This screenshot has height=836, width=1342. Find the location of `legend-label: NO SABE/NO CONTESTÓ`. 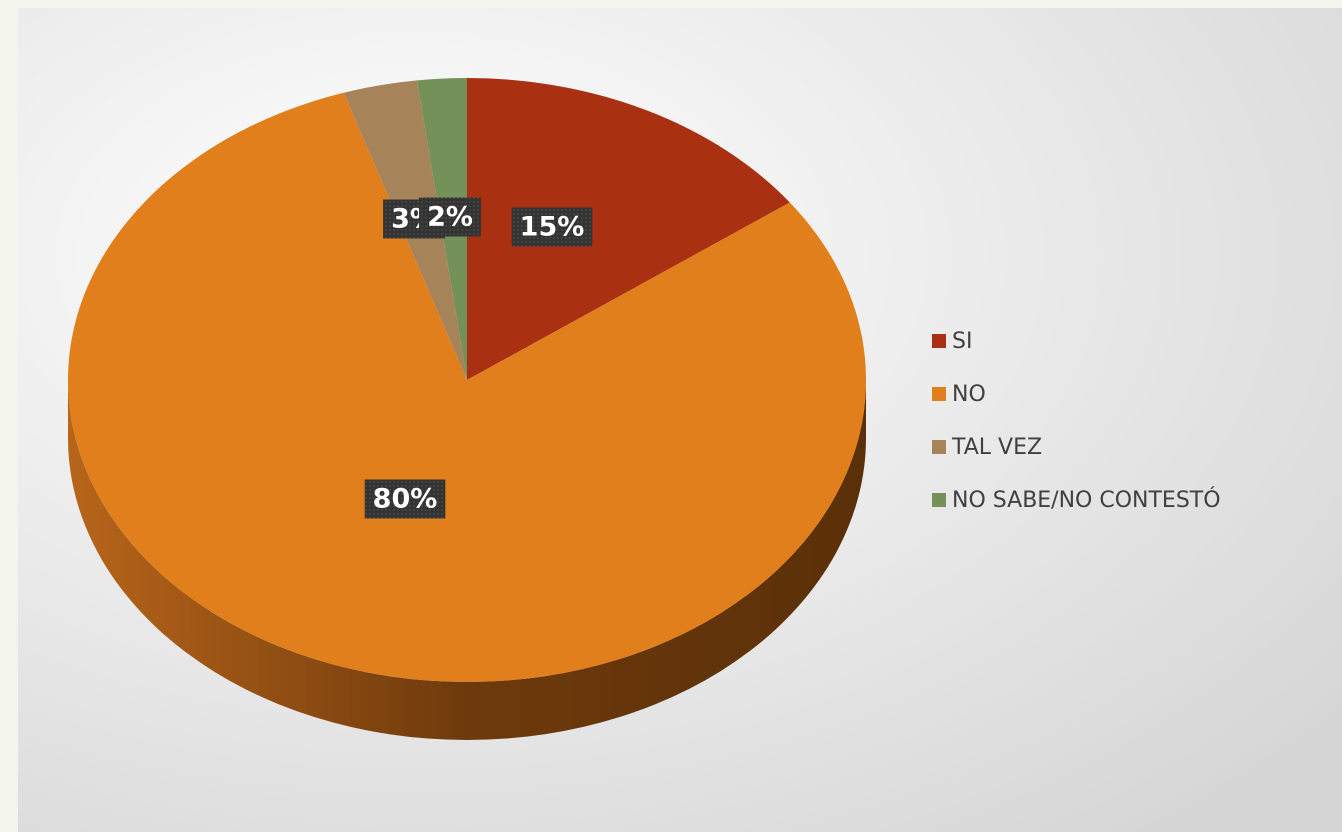

legend-label: NO SABE/NO CONTESTÓ is located at coordinates (1086, 500).